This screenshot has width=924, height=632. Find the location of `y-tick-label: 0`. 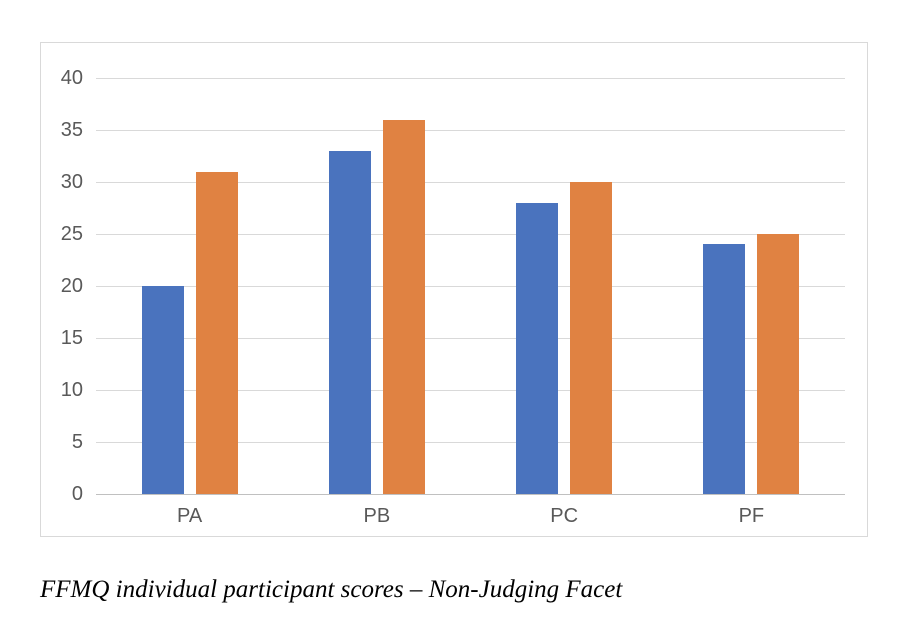

y-tick-label: 0 is located at coordinates (77, 494).